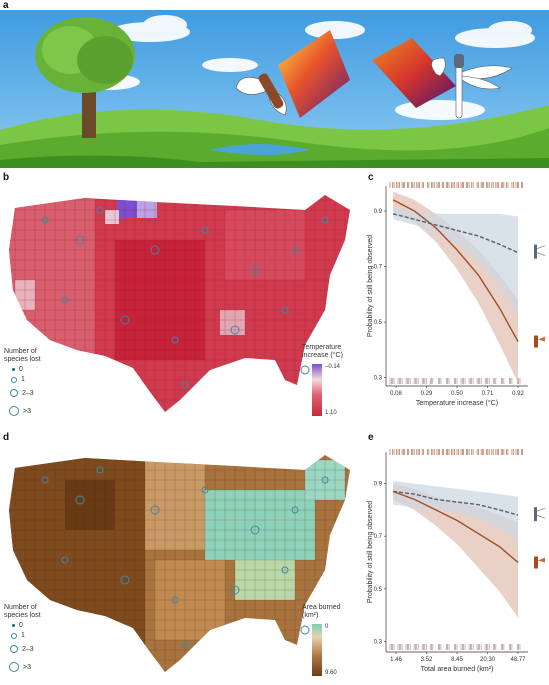 Image resolution: width=549 pixels, height=685 pixels. I want to click on tree-icon, so click(85, 77).